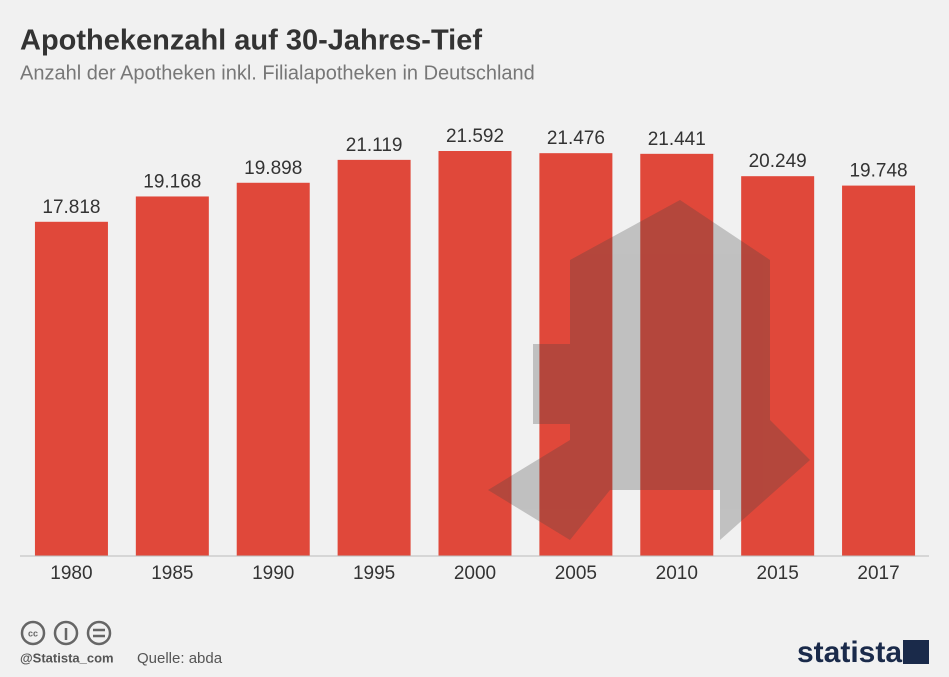 This screenshot has height=677, width=949. I want to click on x-tick-label: 2015, so click(778, 573).